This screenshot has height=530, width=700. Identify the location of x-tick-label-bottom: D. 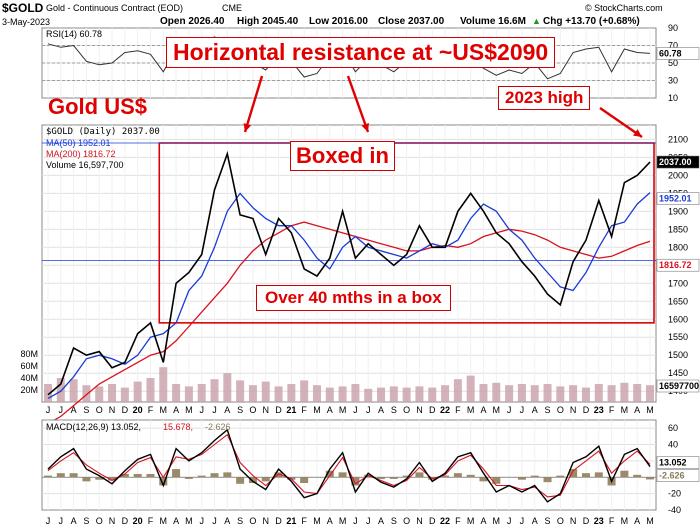
(278, 521).